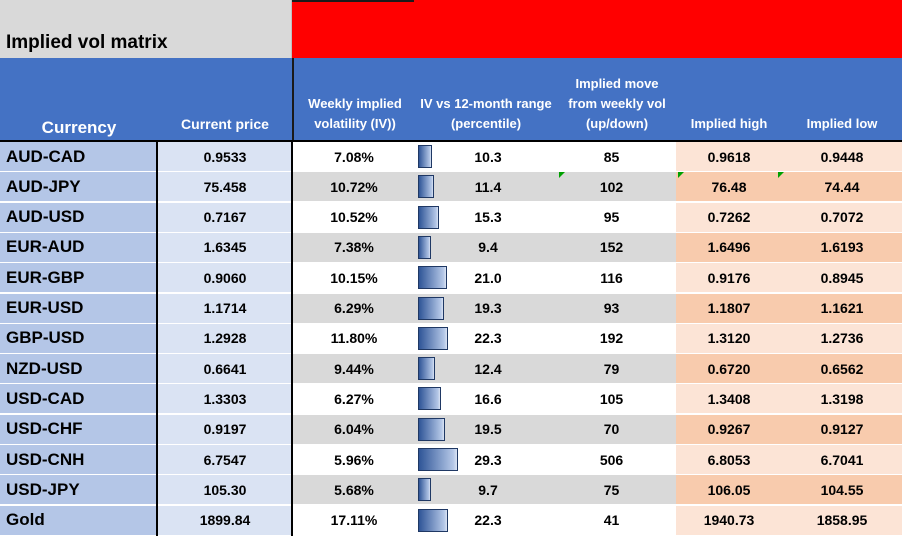  Describe the element at coordinates (354, 157) in the screenshot. I see `weekly-iv-cell: 7.08%` at that location.